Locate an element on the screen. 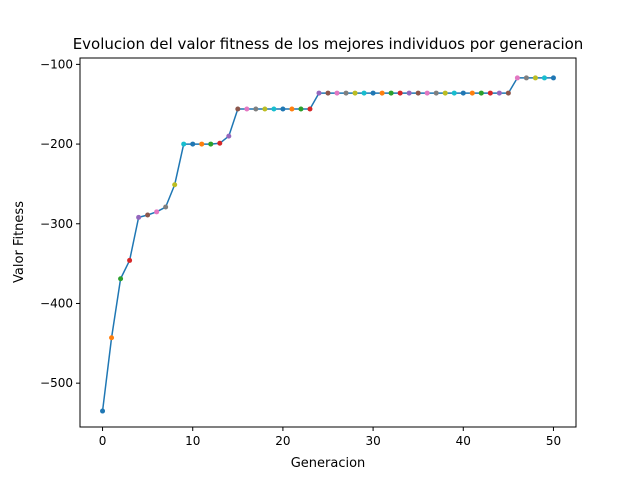 This screenshot has width=640, height=480. x-tick-label: 0 is located at coordinates (103, 441).